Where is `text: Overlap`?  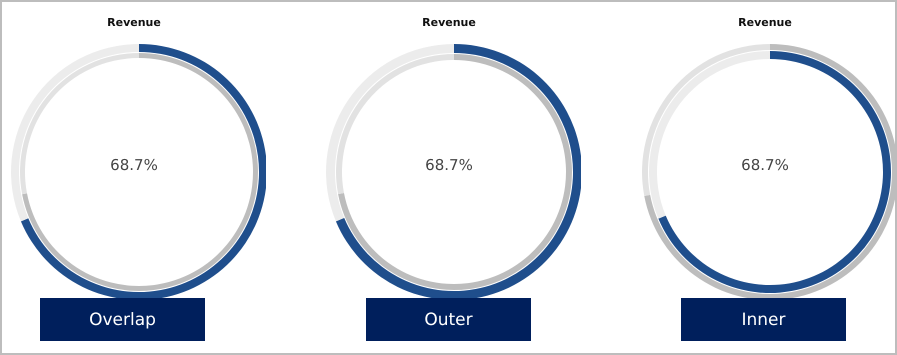 text: Overlap is located at coordinates (122, 319).